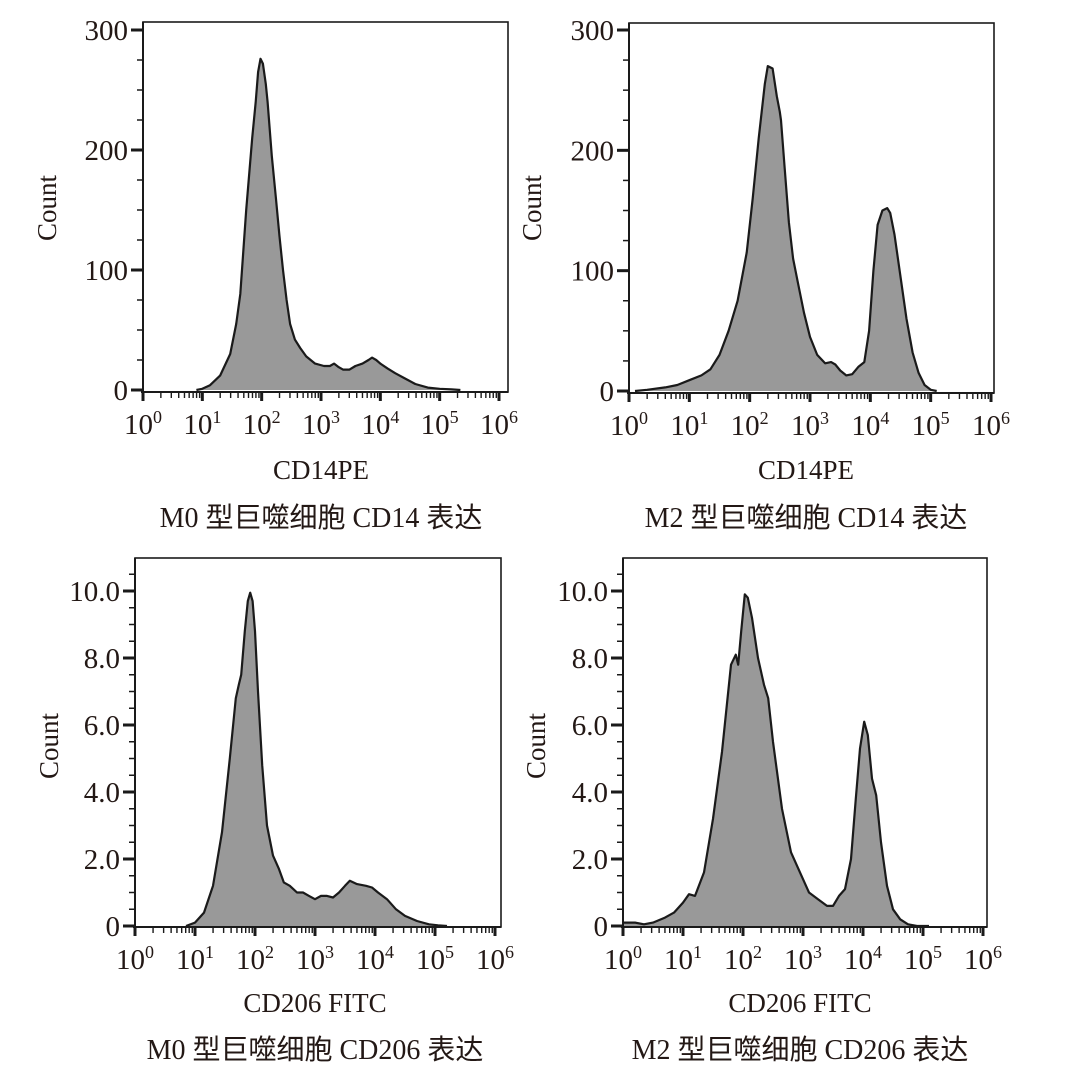 This screenshot has height=1084, width=1066. Describe the element at coordinates (806, 518) in the screenshot. I see `panel-caption: M2 型巨噬细胞 CD14 表达` at that location.